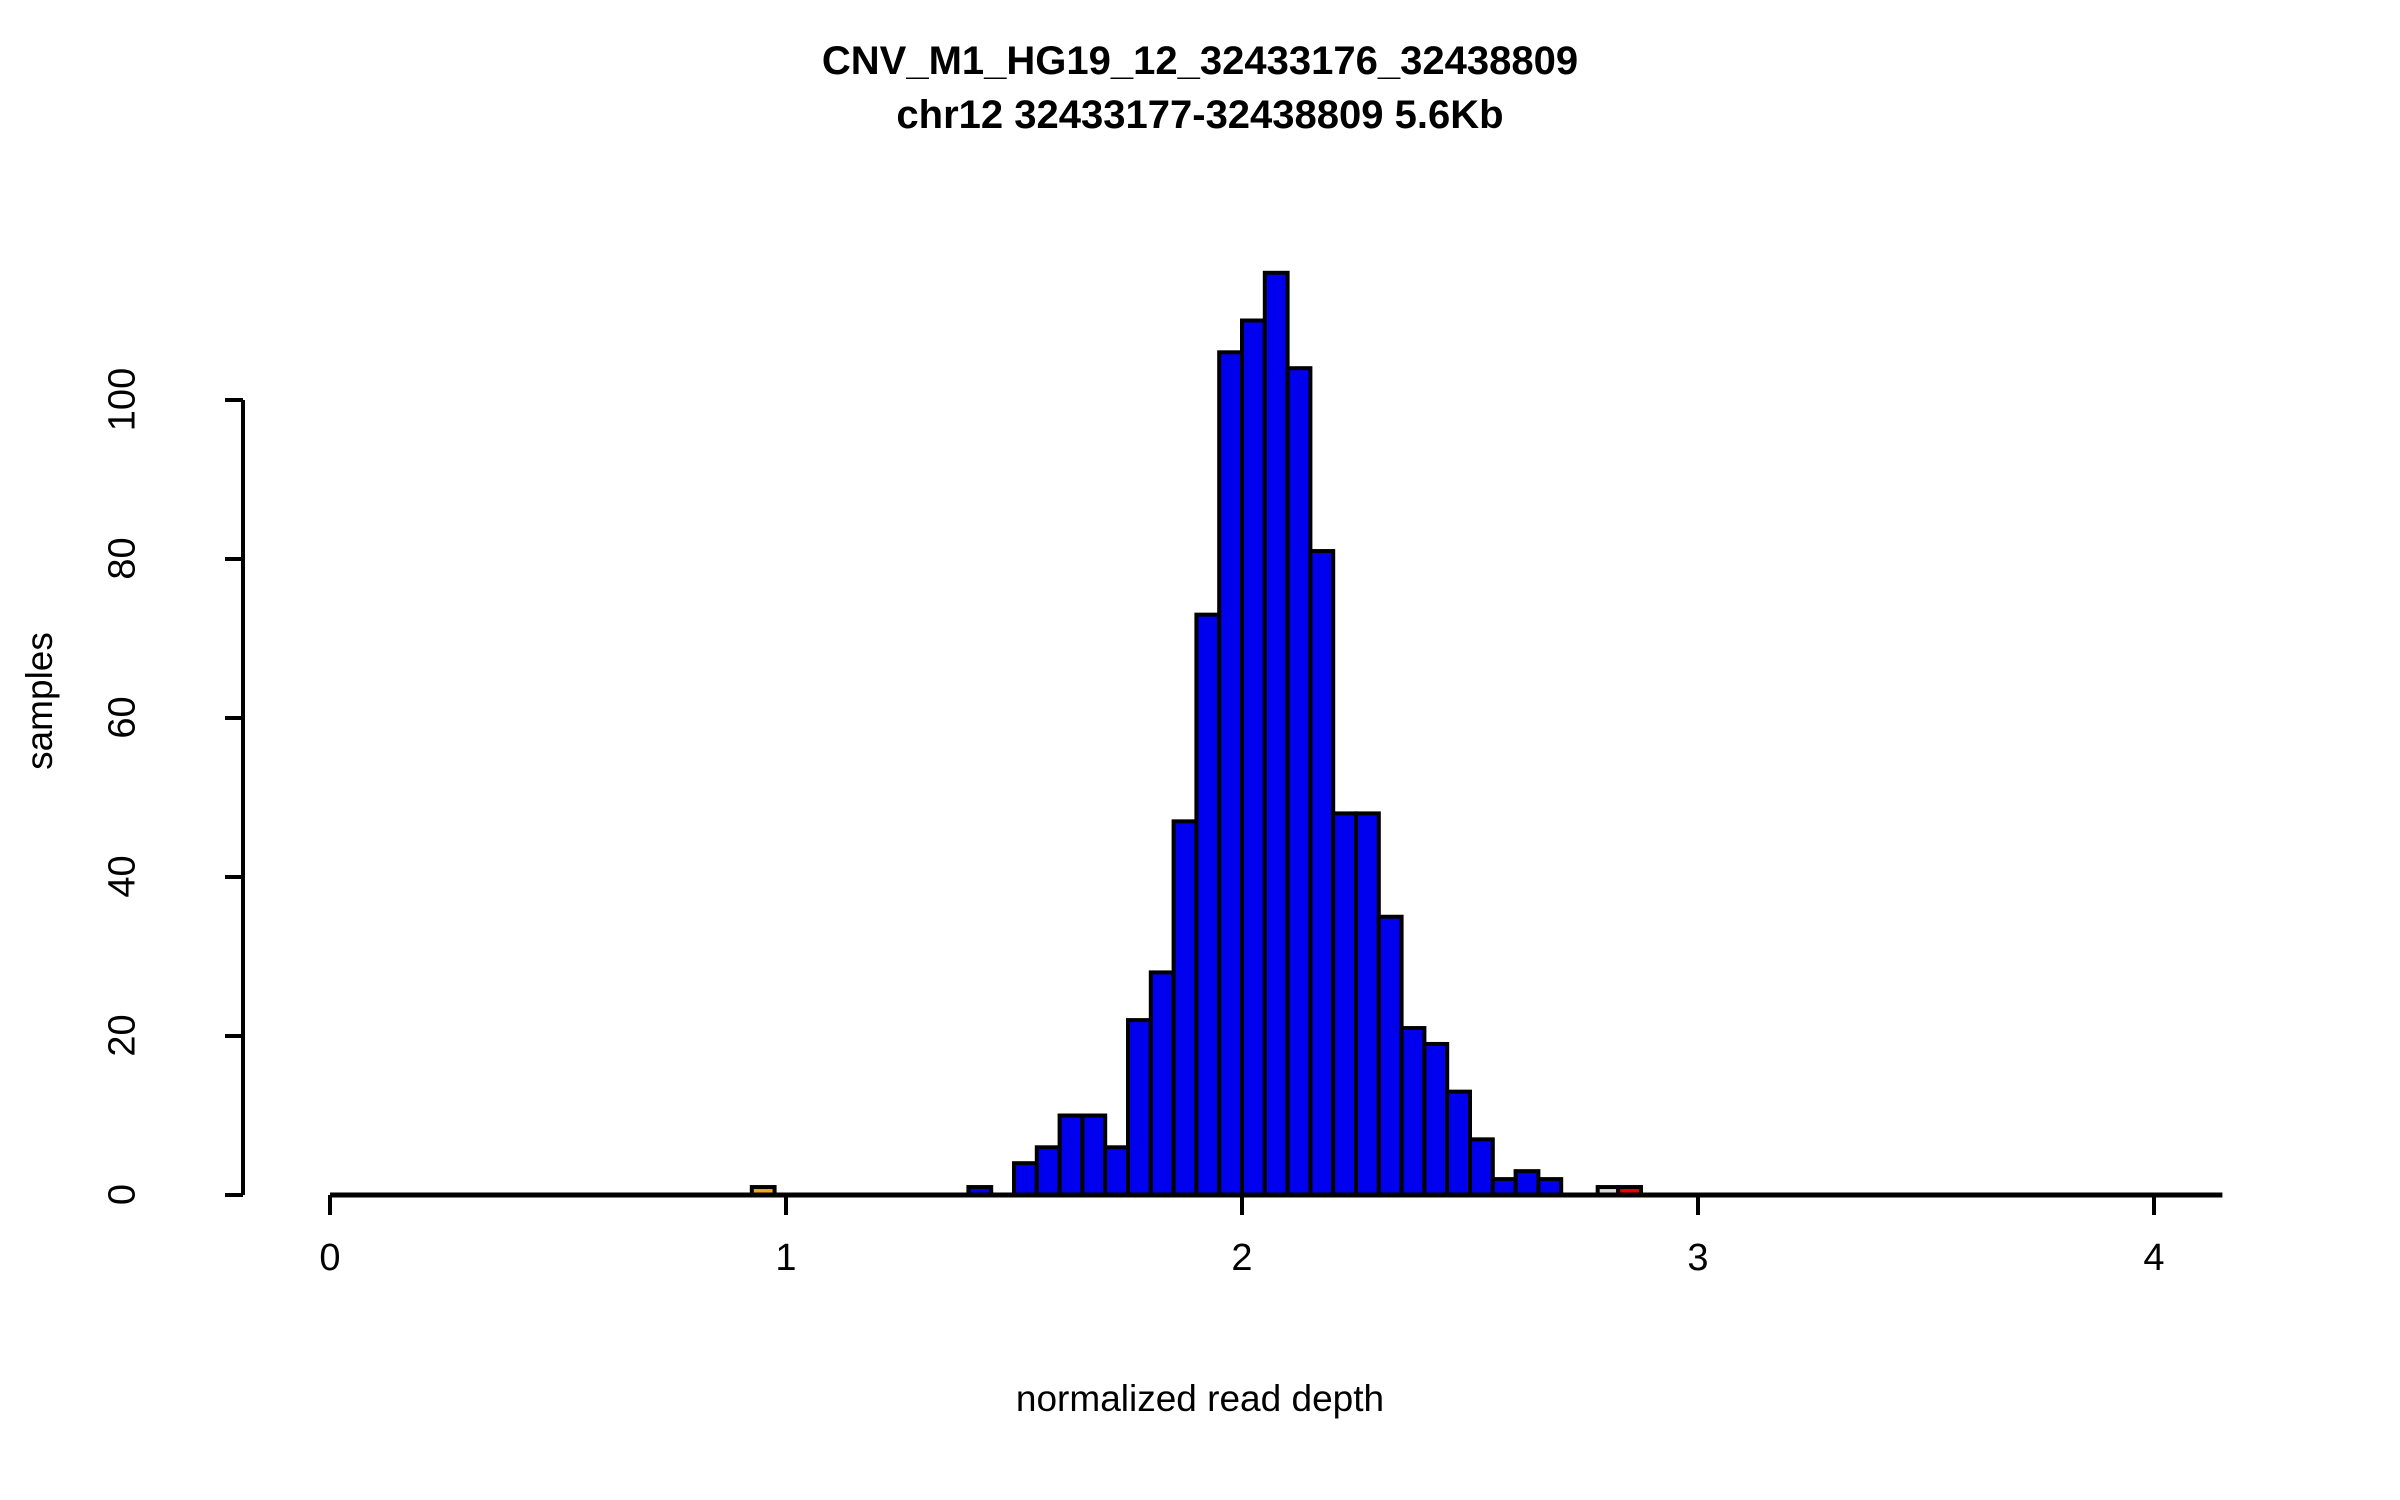 The image size is (2400, 1500). Describe the element at coordinates (39, 701) in the screenshot. I see `y-axis-title: samples` at that location.